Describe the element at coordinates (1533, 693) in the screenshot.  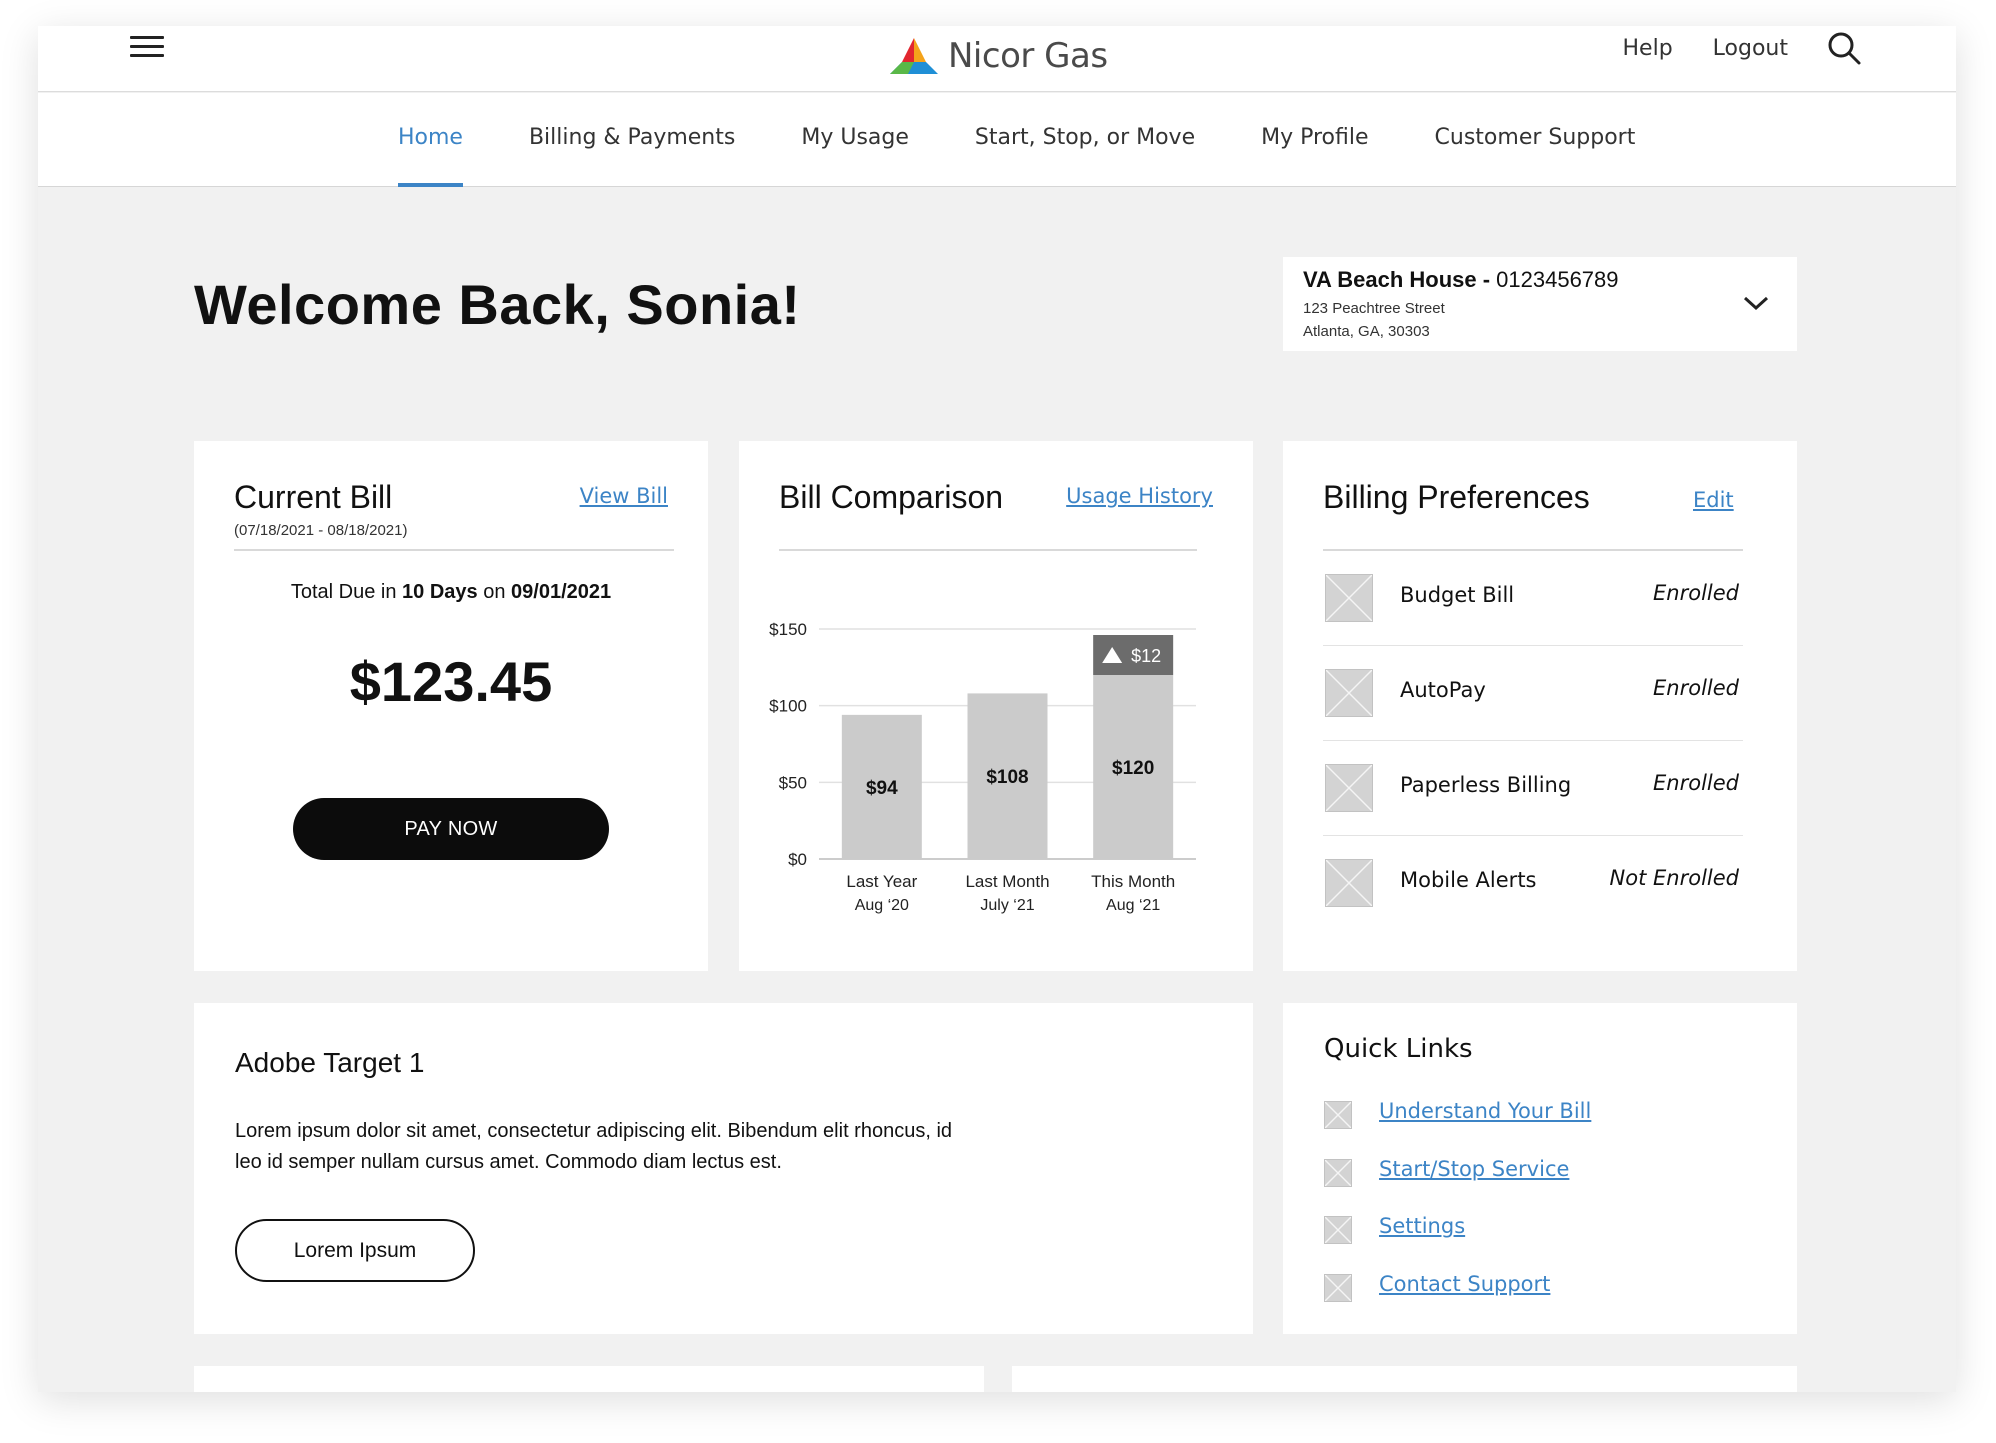
I see `preference-row-autopay: AutoPay Enrolled` at that location.